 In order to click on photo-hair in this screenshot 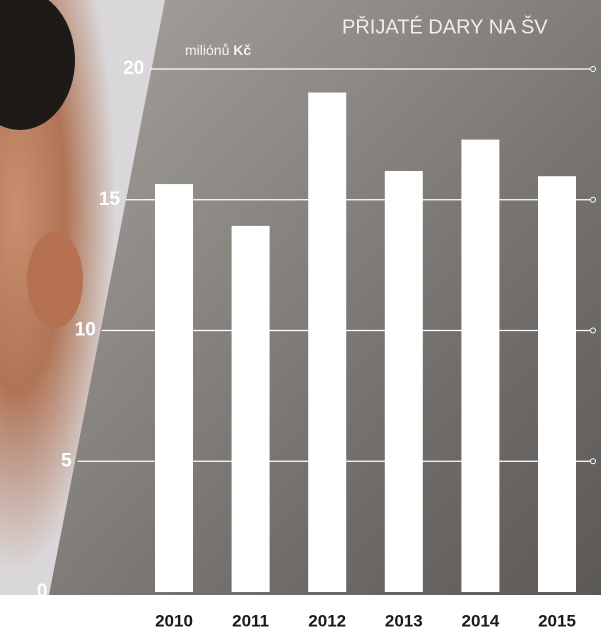, I will do `click(37, 65)`.